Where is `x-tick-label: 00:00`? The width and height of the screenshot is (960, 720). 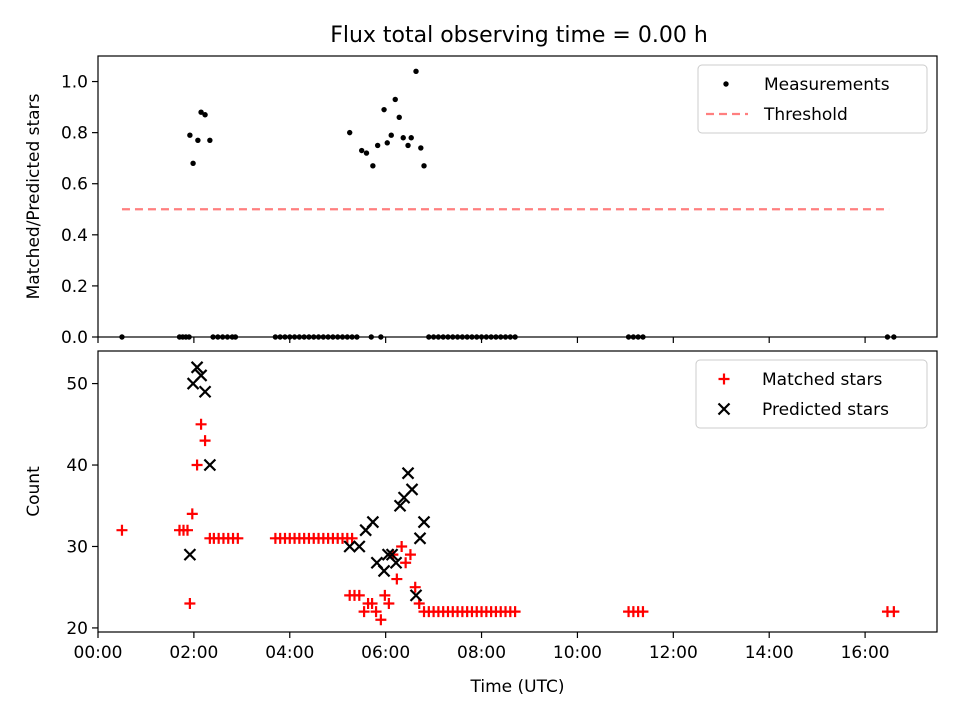
x-tick-label: 00:00 is located at coordinates (98, 653).